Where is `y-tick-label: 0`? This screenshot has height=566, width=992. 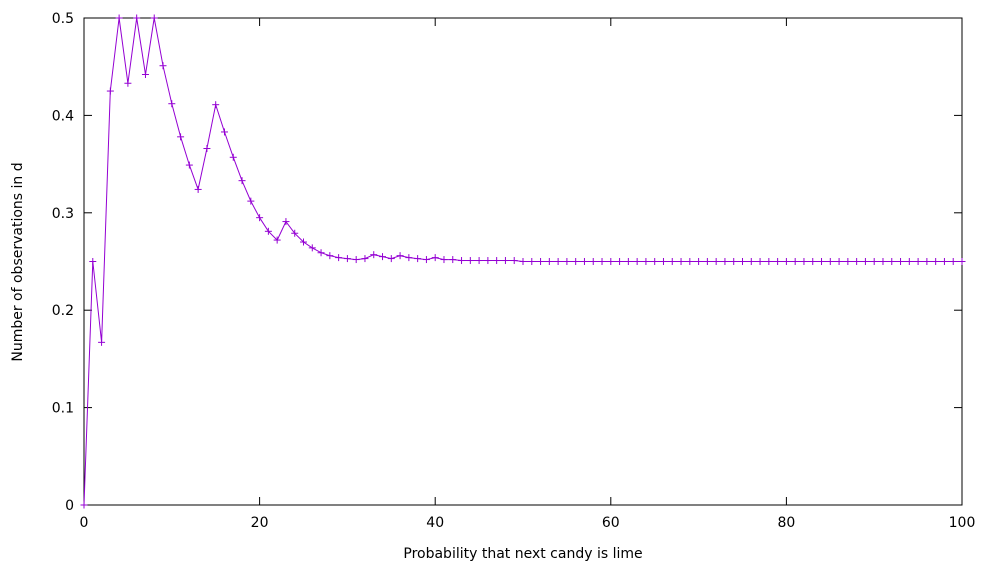 y-tick-label: 0 is located at coordinates (69, 506).